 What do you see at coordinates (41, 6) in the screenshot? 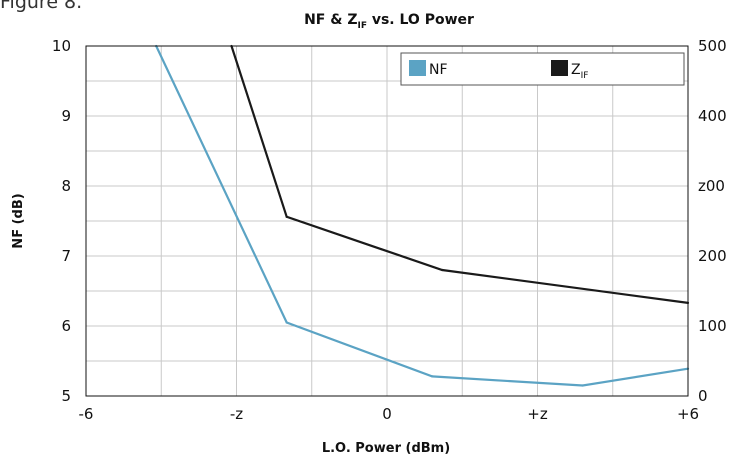
I see `figure-label: Figure 8.` at bounding box center [41, 6].